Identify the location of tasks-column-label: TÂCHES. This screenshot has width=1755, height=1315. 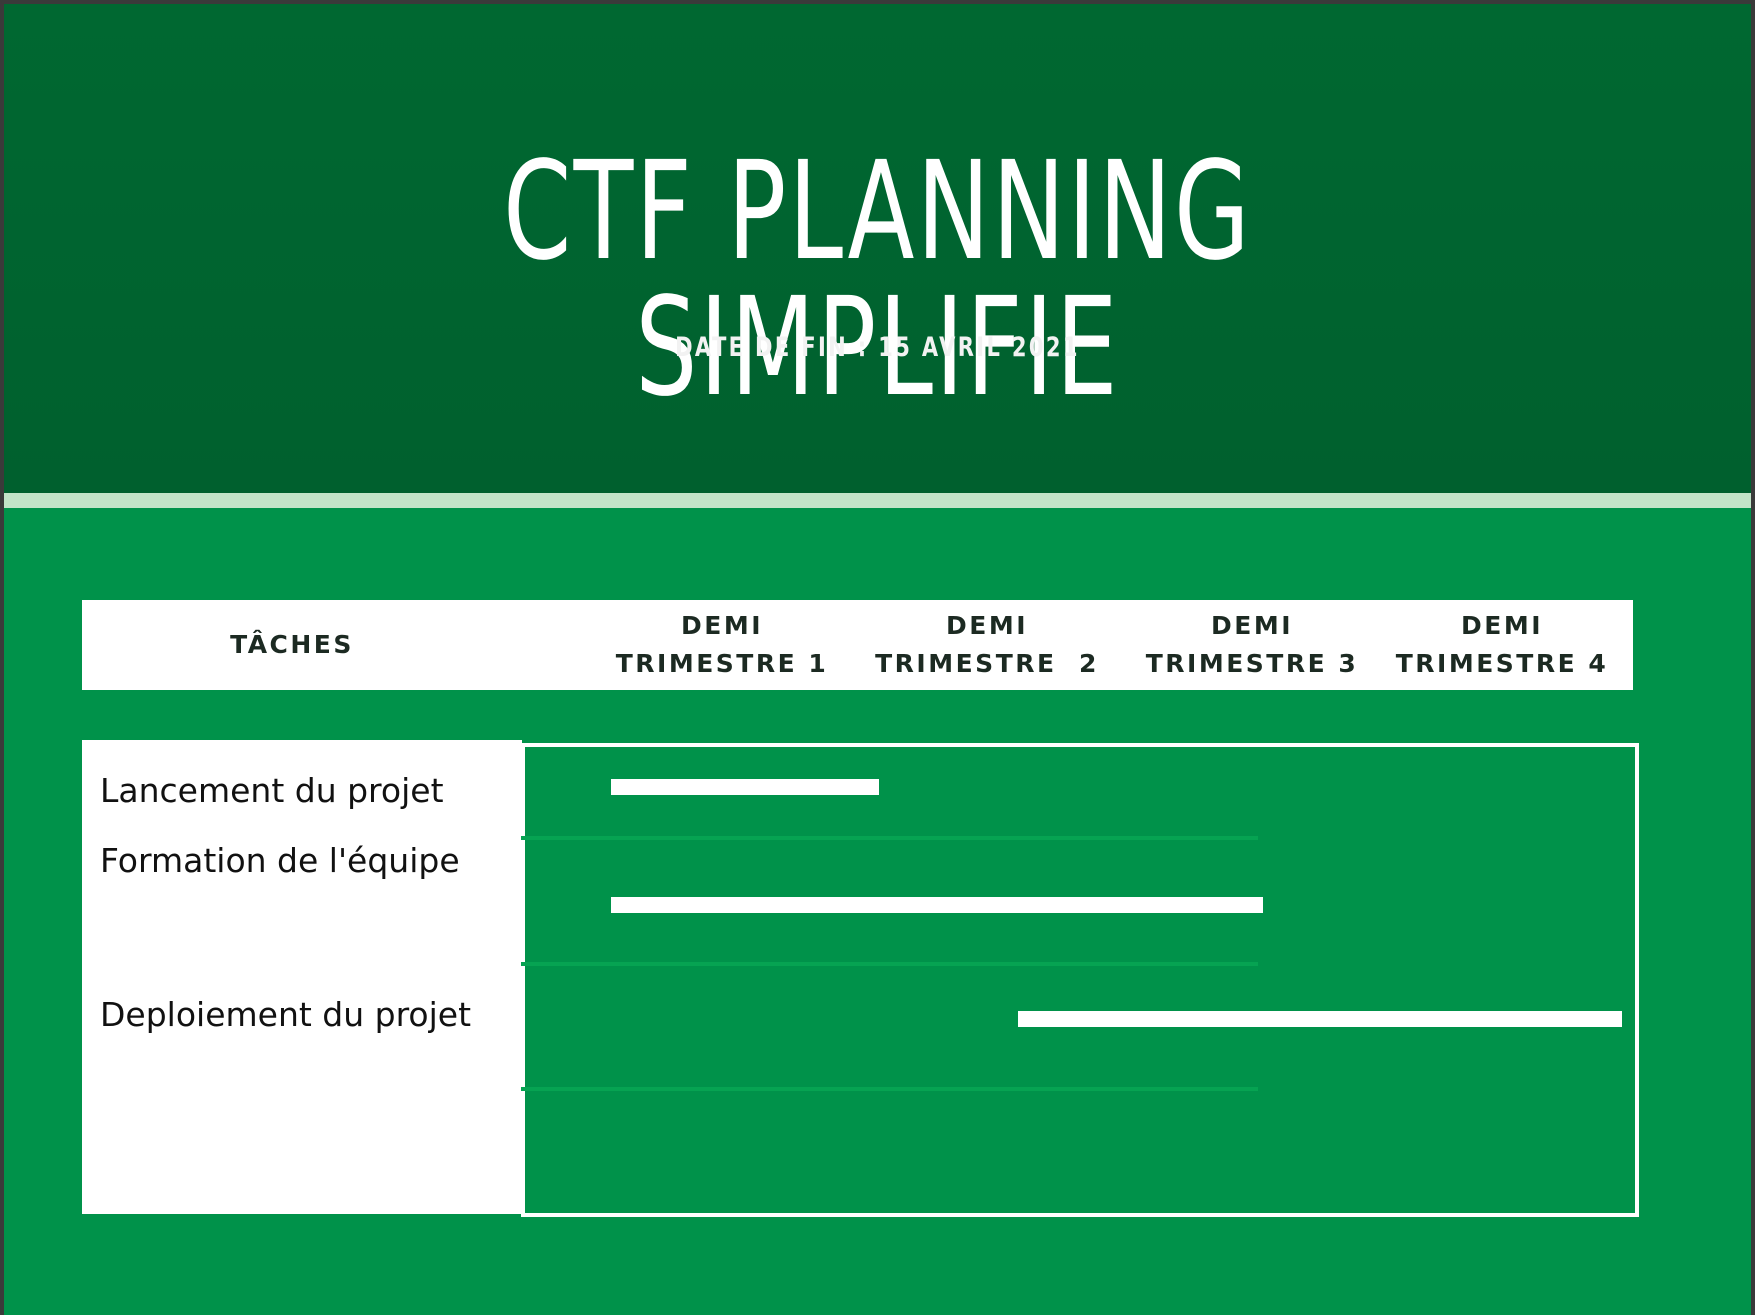
(292, 644).